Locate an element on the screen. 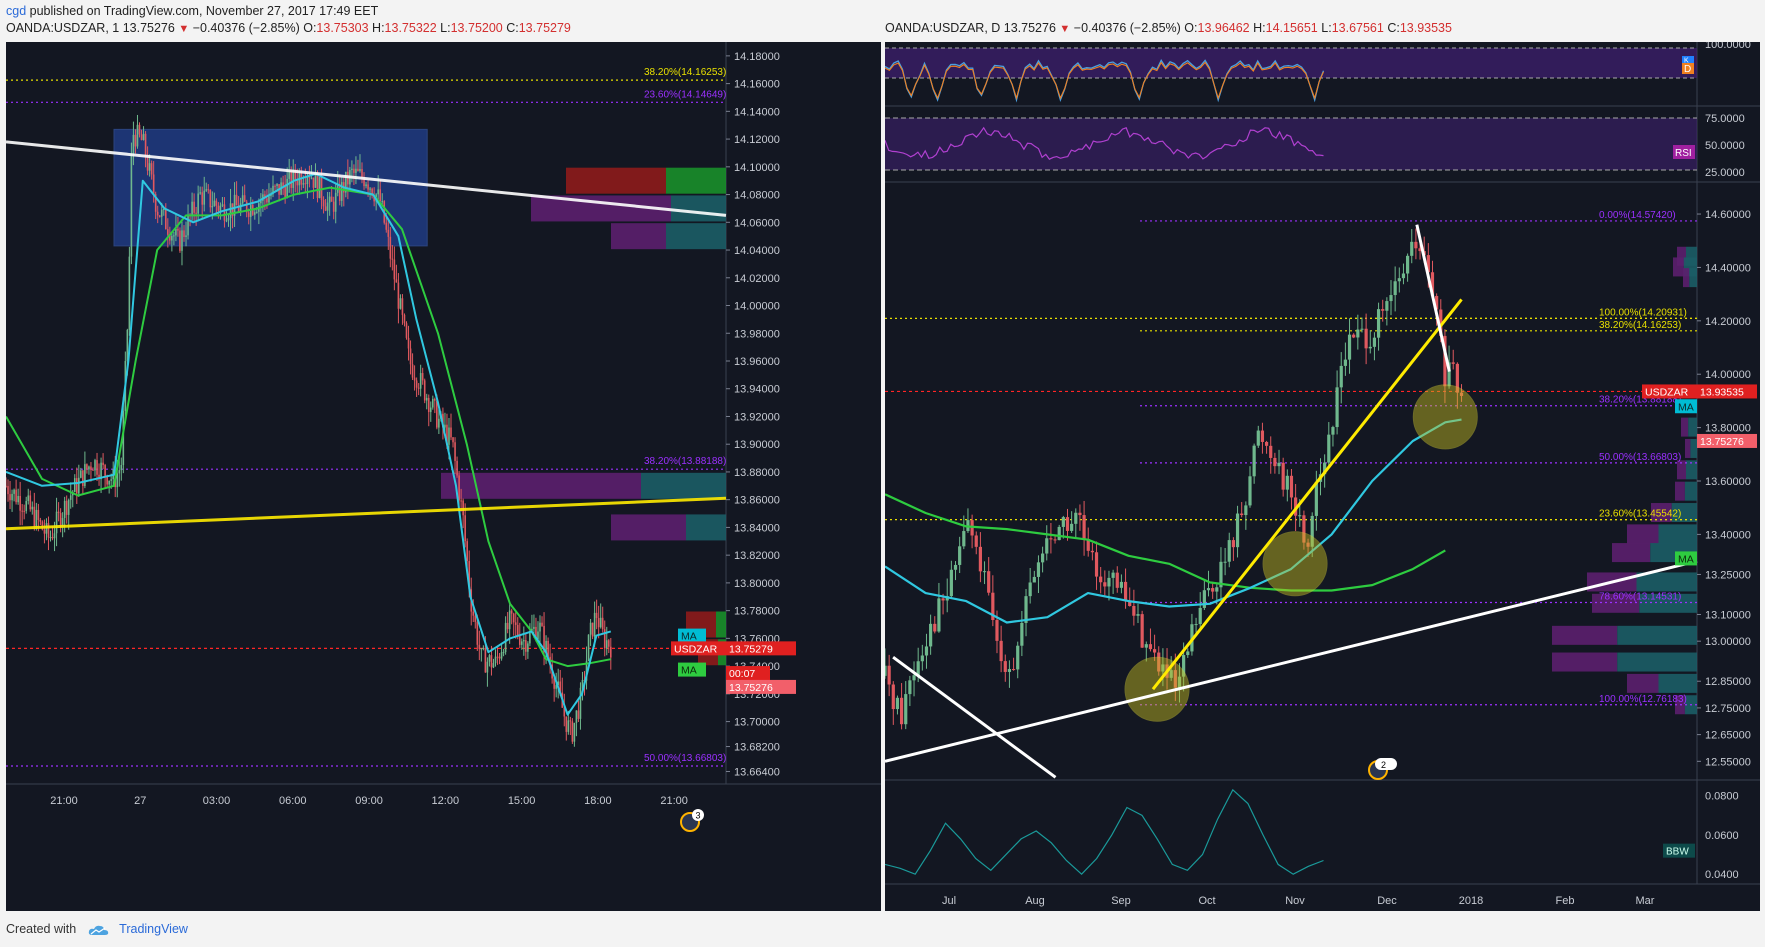 The height and width of the screenshot is (947, 1765). author-link: cgd is located at coordinates (16, 11).